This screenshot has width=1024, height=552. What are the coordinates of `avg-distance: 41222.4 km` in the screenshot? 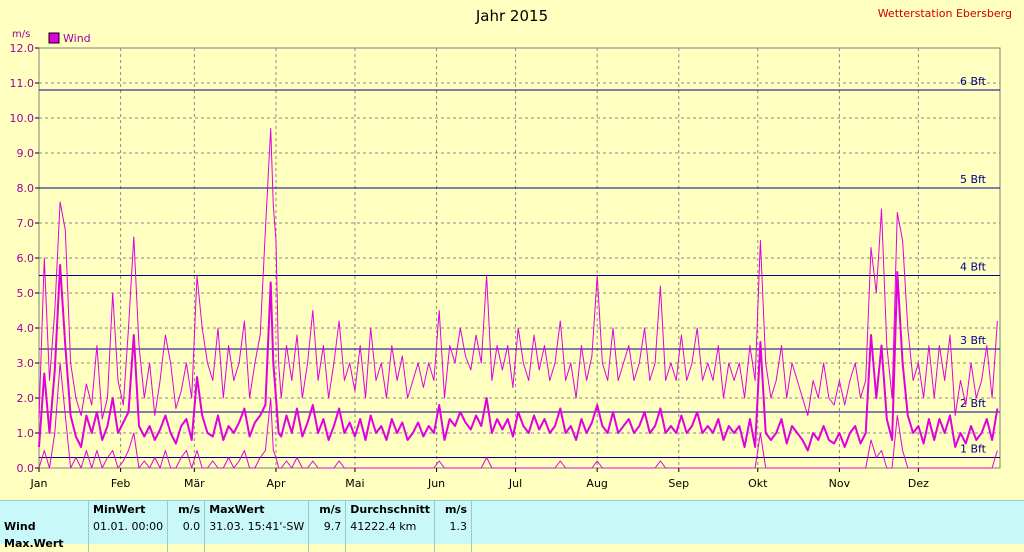 It's located at (390, 526).